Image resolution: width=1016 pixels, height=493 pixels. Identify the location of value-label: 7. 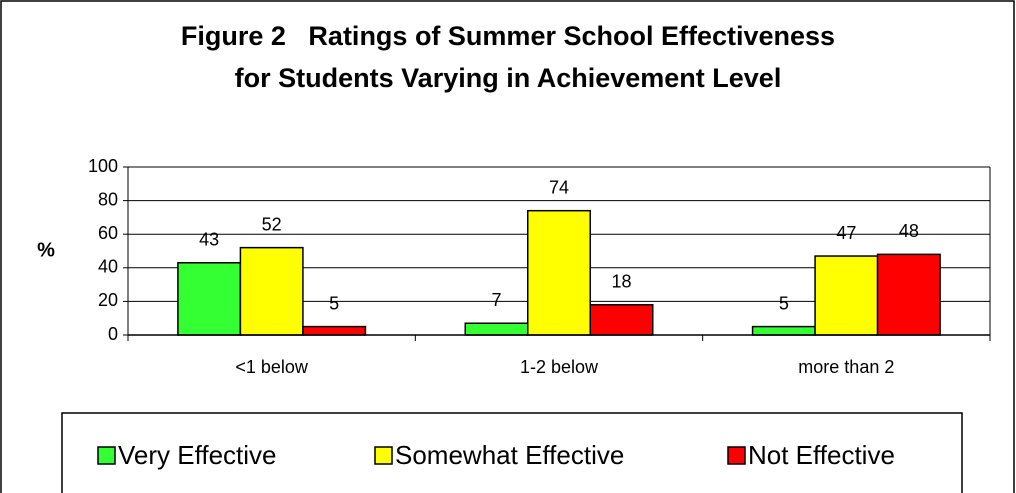
(496, 300).